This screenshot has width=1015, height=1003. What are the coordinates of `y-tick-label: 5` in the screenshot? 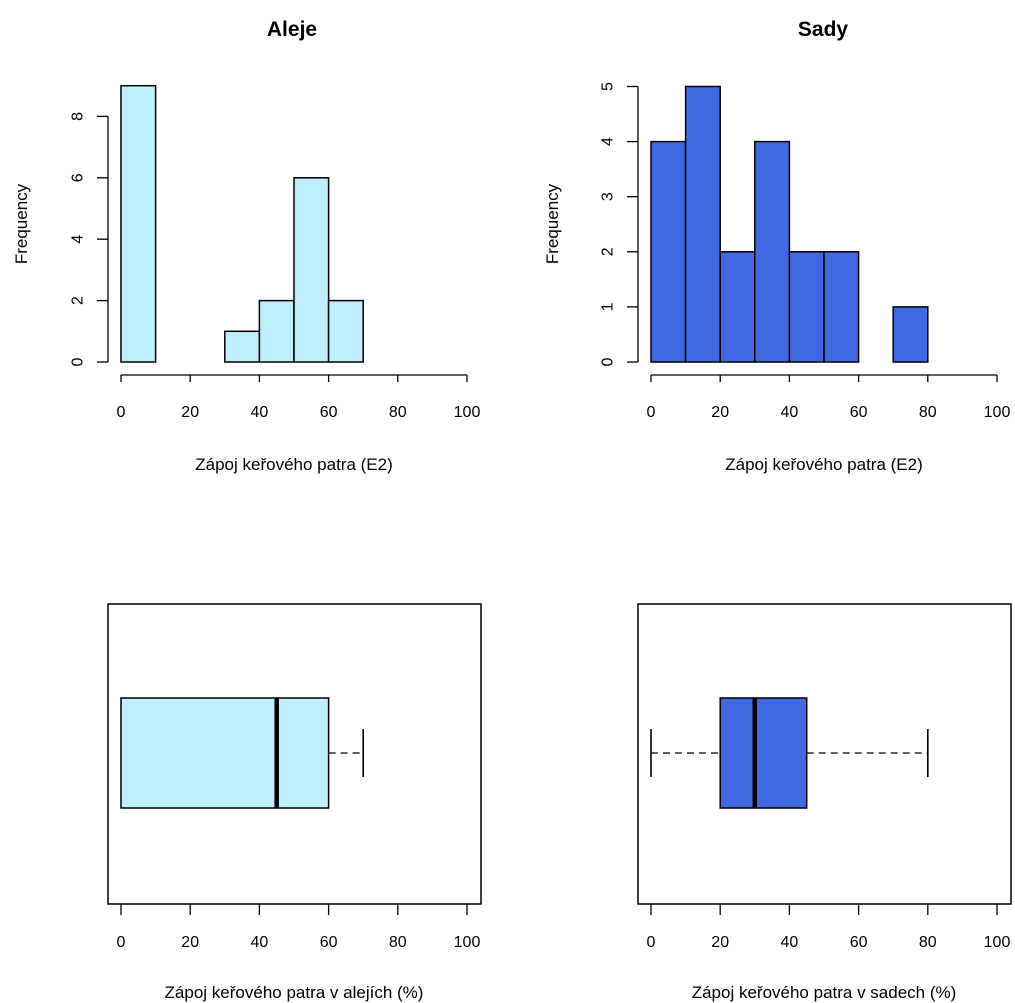 It's located at (608, 86).